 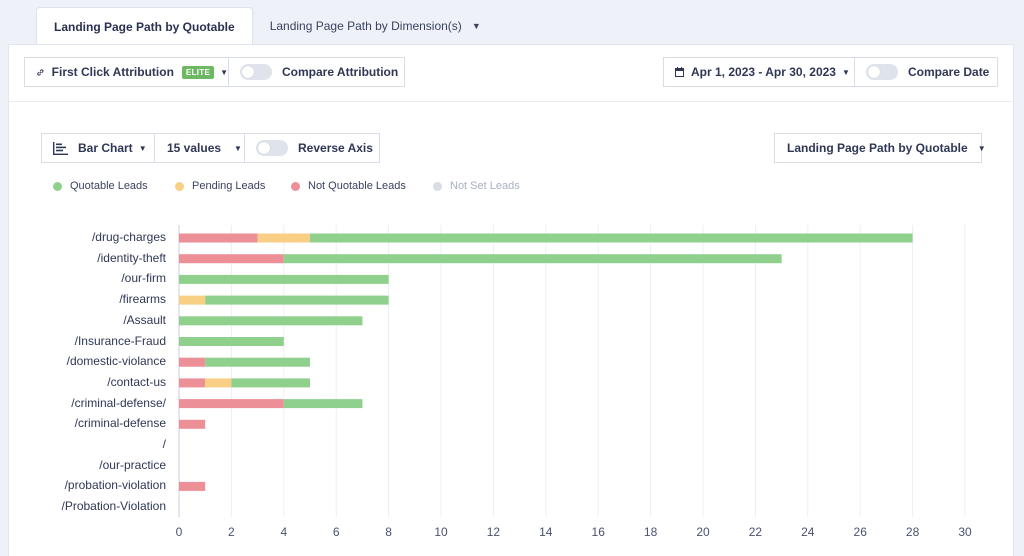 What do you see at coordinates (546, 532) in the screenshot?
I see `x-tick-label: 14` at bounding box center [546, 532].